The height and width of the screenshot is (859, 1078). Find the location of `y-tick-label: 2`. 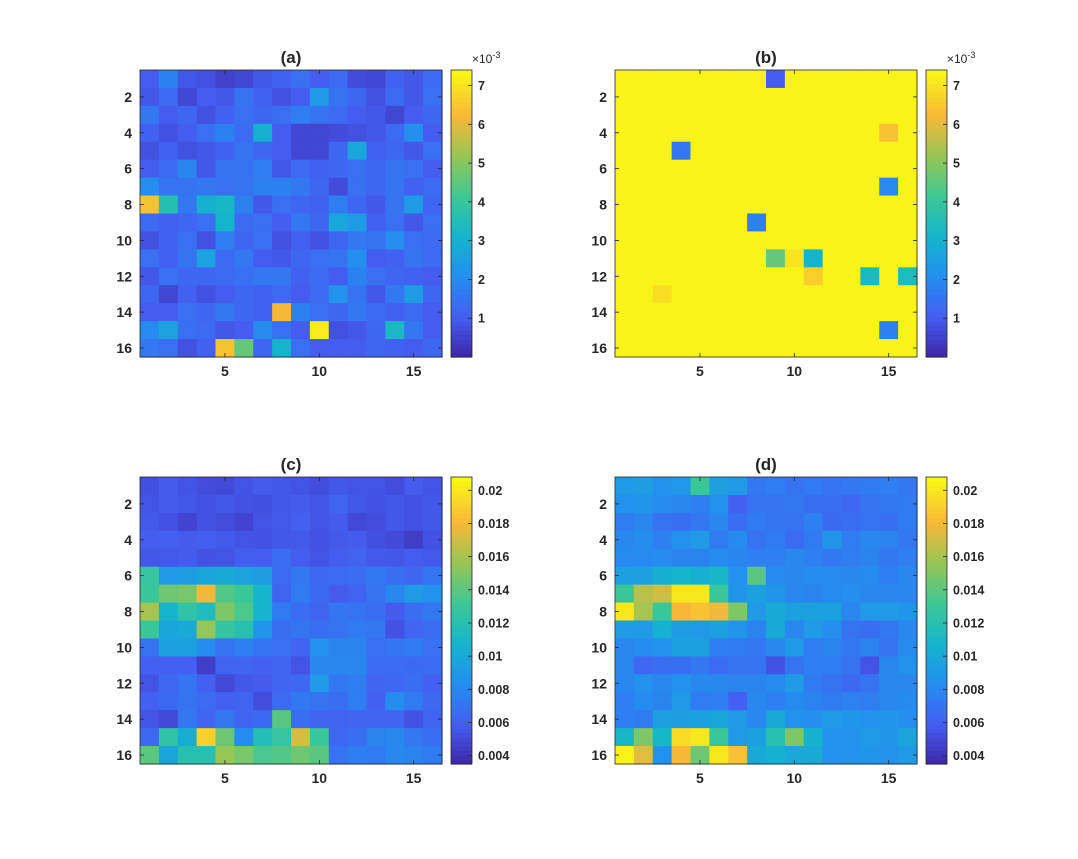

y-tick-label: 2 is located at coordinates (128, 97).